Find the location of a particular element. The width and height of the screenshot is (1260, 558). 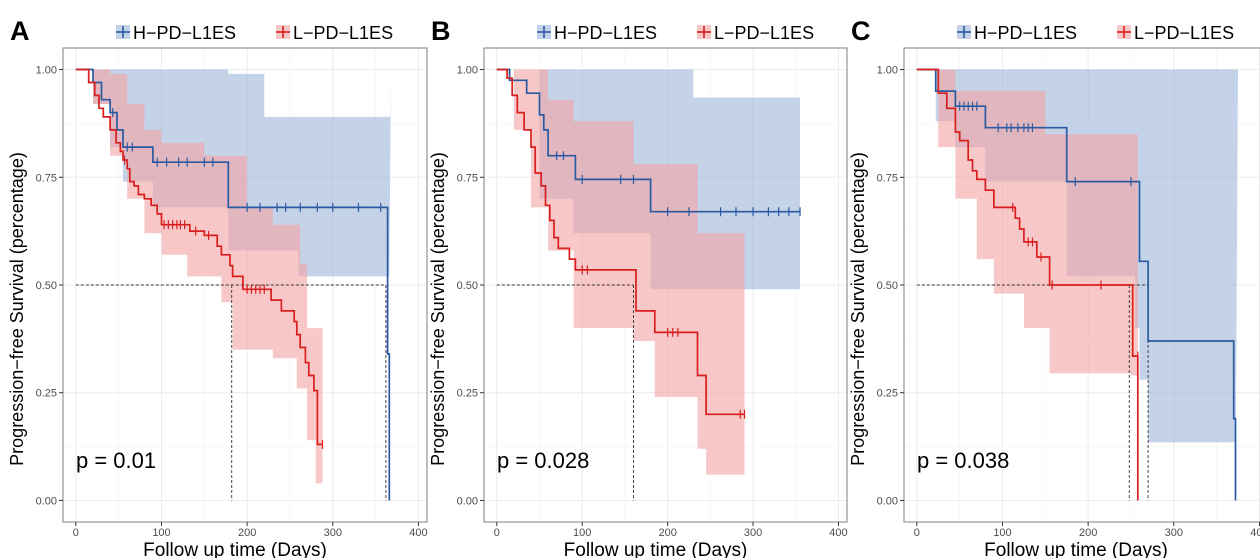

p-value-annotation: p = 0.01 is located at coordinates (116, 460).